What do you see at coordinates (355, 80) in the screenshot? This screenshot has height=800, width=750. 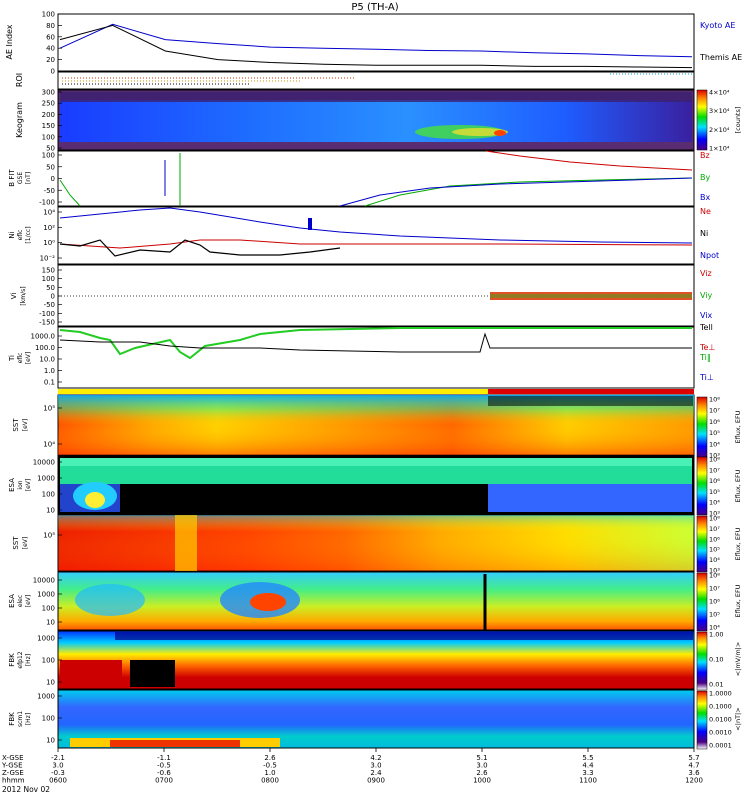 I see `roi-panel: ROI` at bounding box center [355, 80].